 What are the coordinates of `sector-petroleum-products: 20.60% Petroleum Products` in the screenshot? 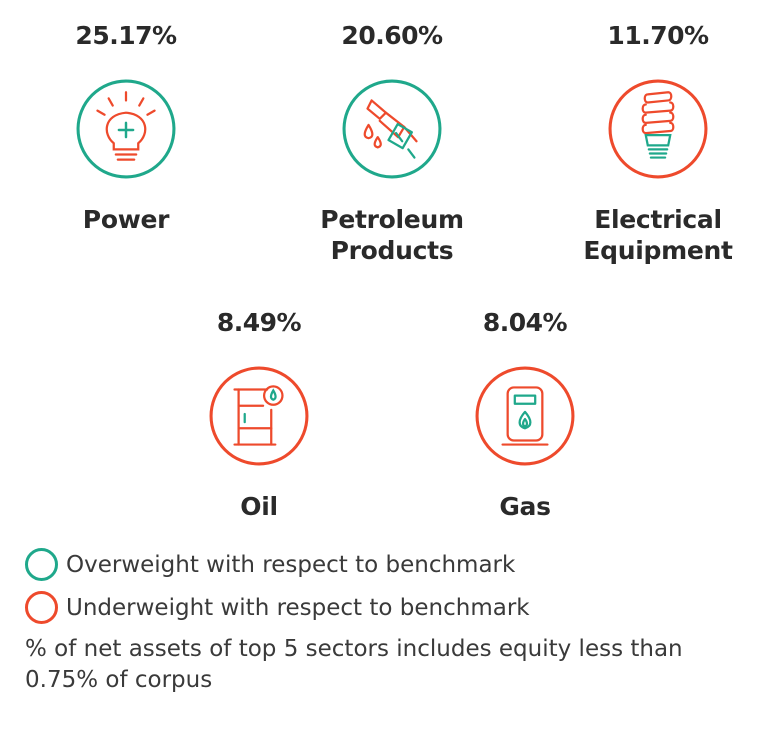 It's located at (392, 143).